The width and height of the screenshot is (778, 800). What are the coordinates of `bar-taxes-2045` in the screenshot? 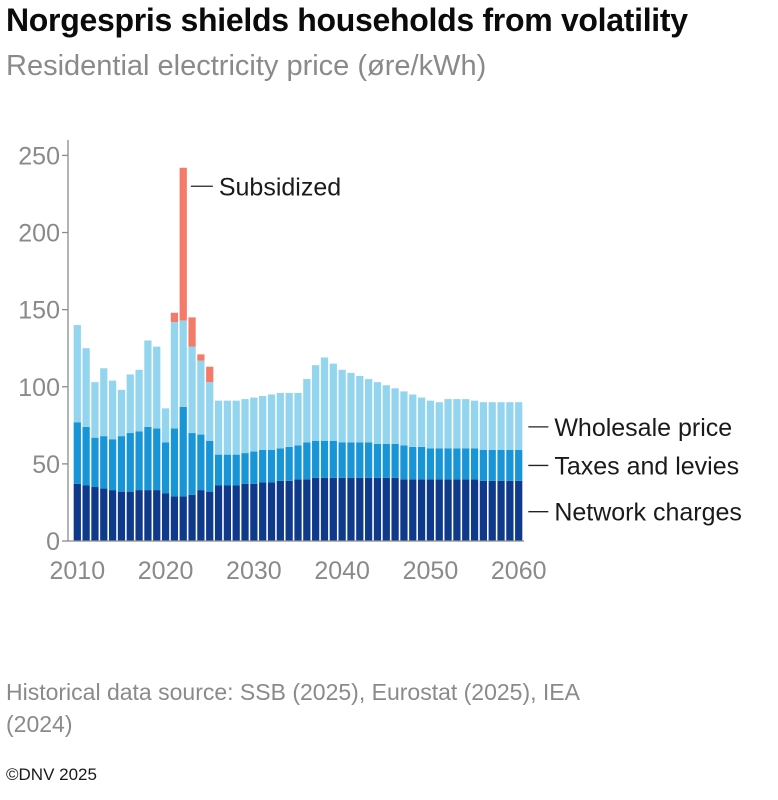 It's located at (386, 460).